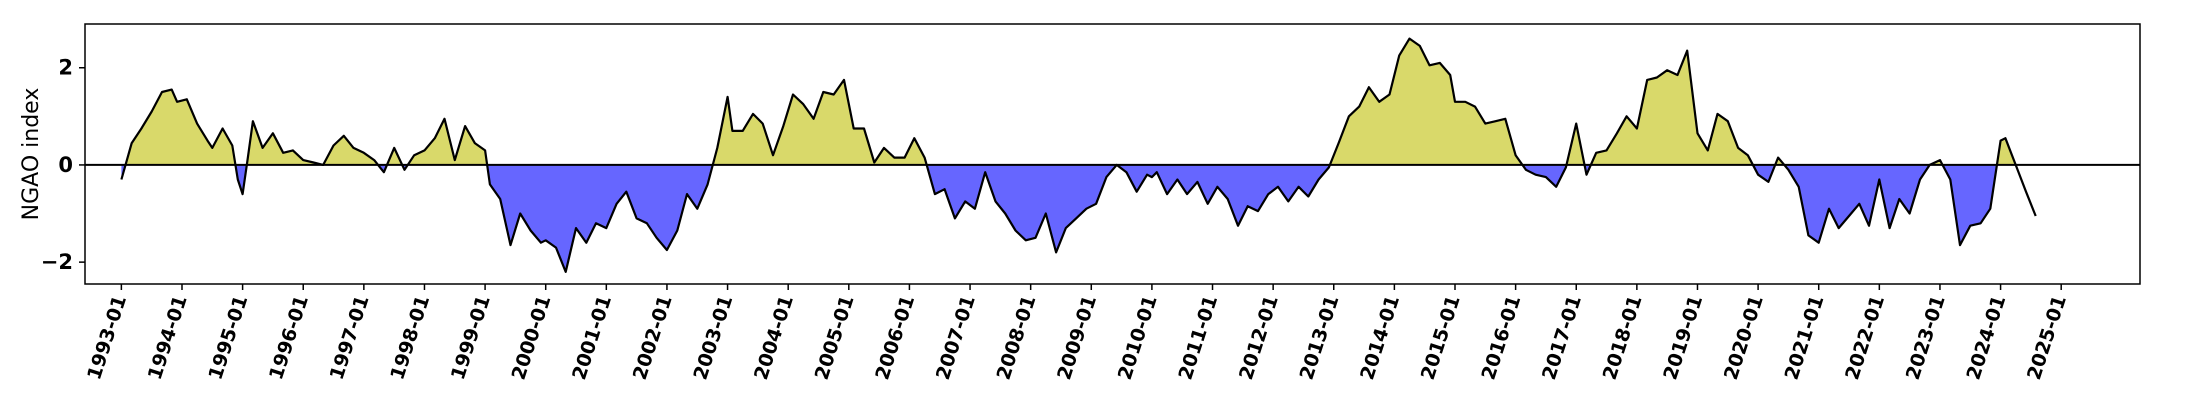 The width and height of the screenshot is (2200, 404). I want to click on x-tick-label: 1996-01, so click(289, 338).